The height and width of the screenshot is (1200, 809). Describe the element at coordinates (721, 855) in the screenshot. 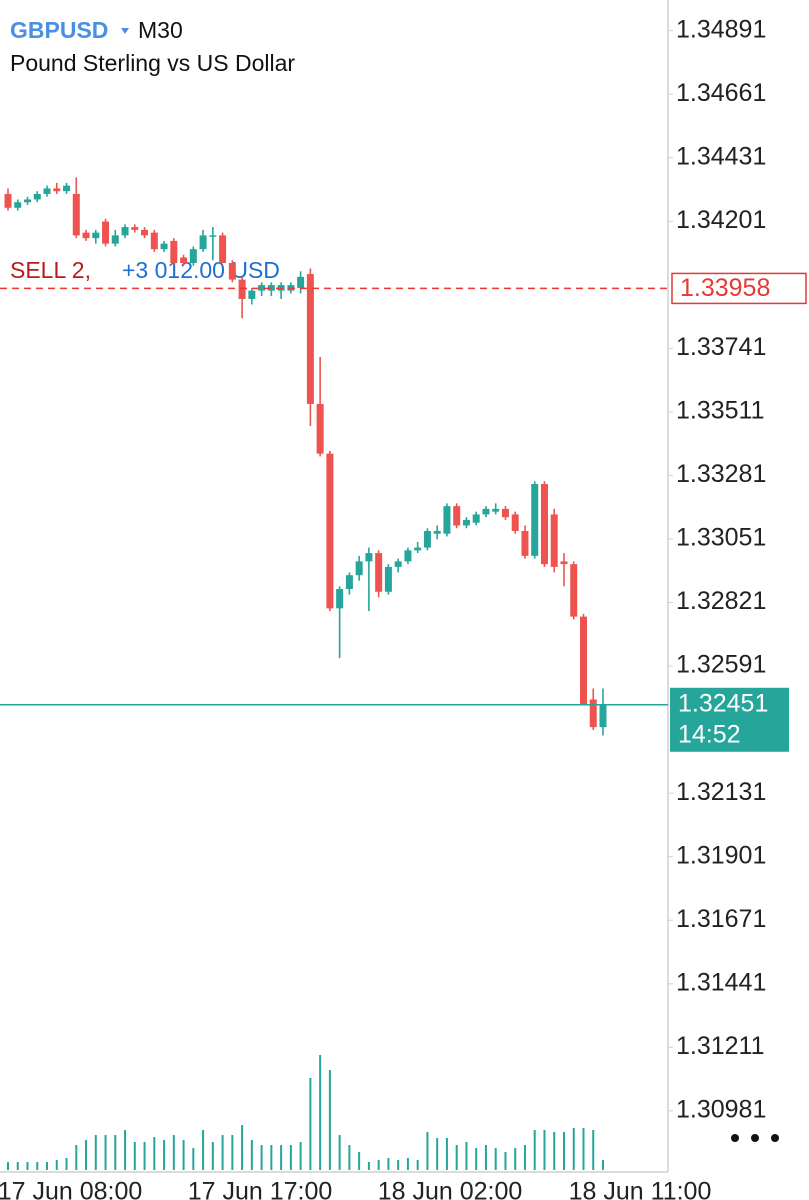

I see `y-tick-label: 1.31901` at that location.